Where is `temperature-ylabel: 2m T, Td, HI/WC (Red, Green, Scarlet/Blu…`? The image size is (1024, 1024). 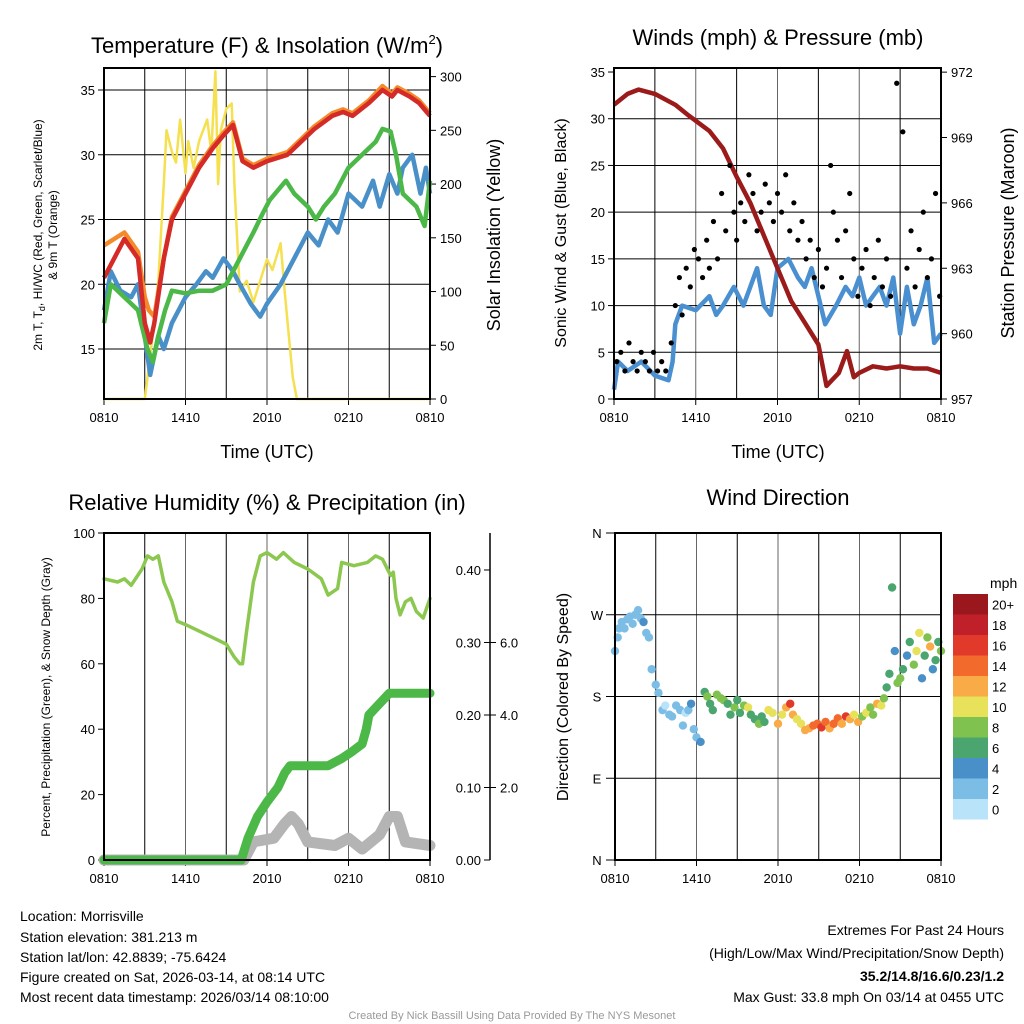
temperature-ylabel: 2m T, Td, HI/WC (Red, Green, Scarlet/Blu… is located at coordinates (39, 234).